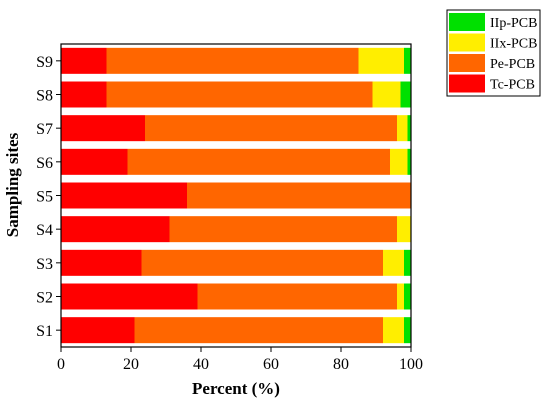 The height and width of the screenshot is (403, 550). I want to click on bar-s4-tc-pcb, so click(115, 229).